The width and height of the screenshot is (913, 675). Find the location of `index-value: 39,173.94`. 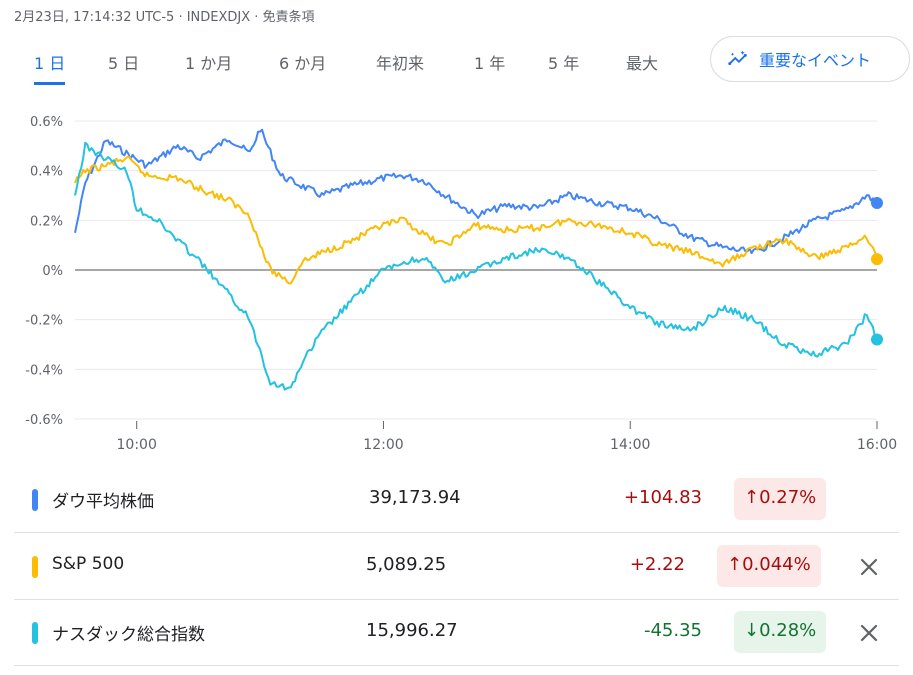

index-value: 39,173.94 is located at coordinates (415, 497).